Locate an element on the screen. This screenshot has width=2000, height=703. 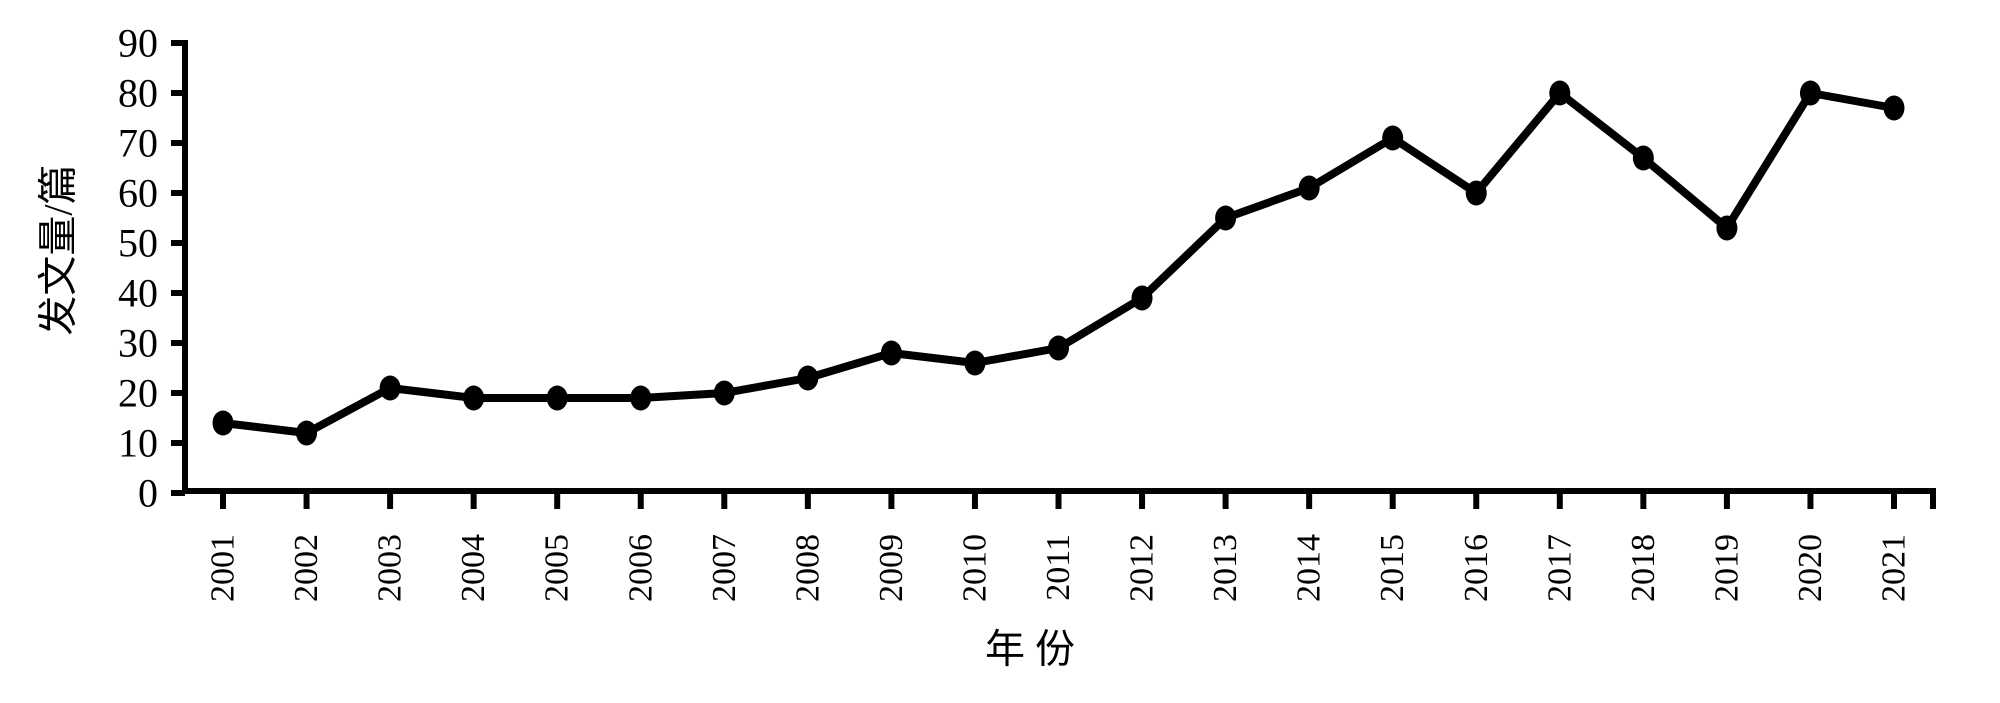
y-tick-label: 10 is located at coordinates (138, 443).